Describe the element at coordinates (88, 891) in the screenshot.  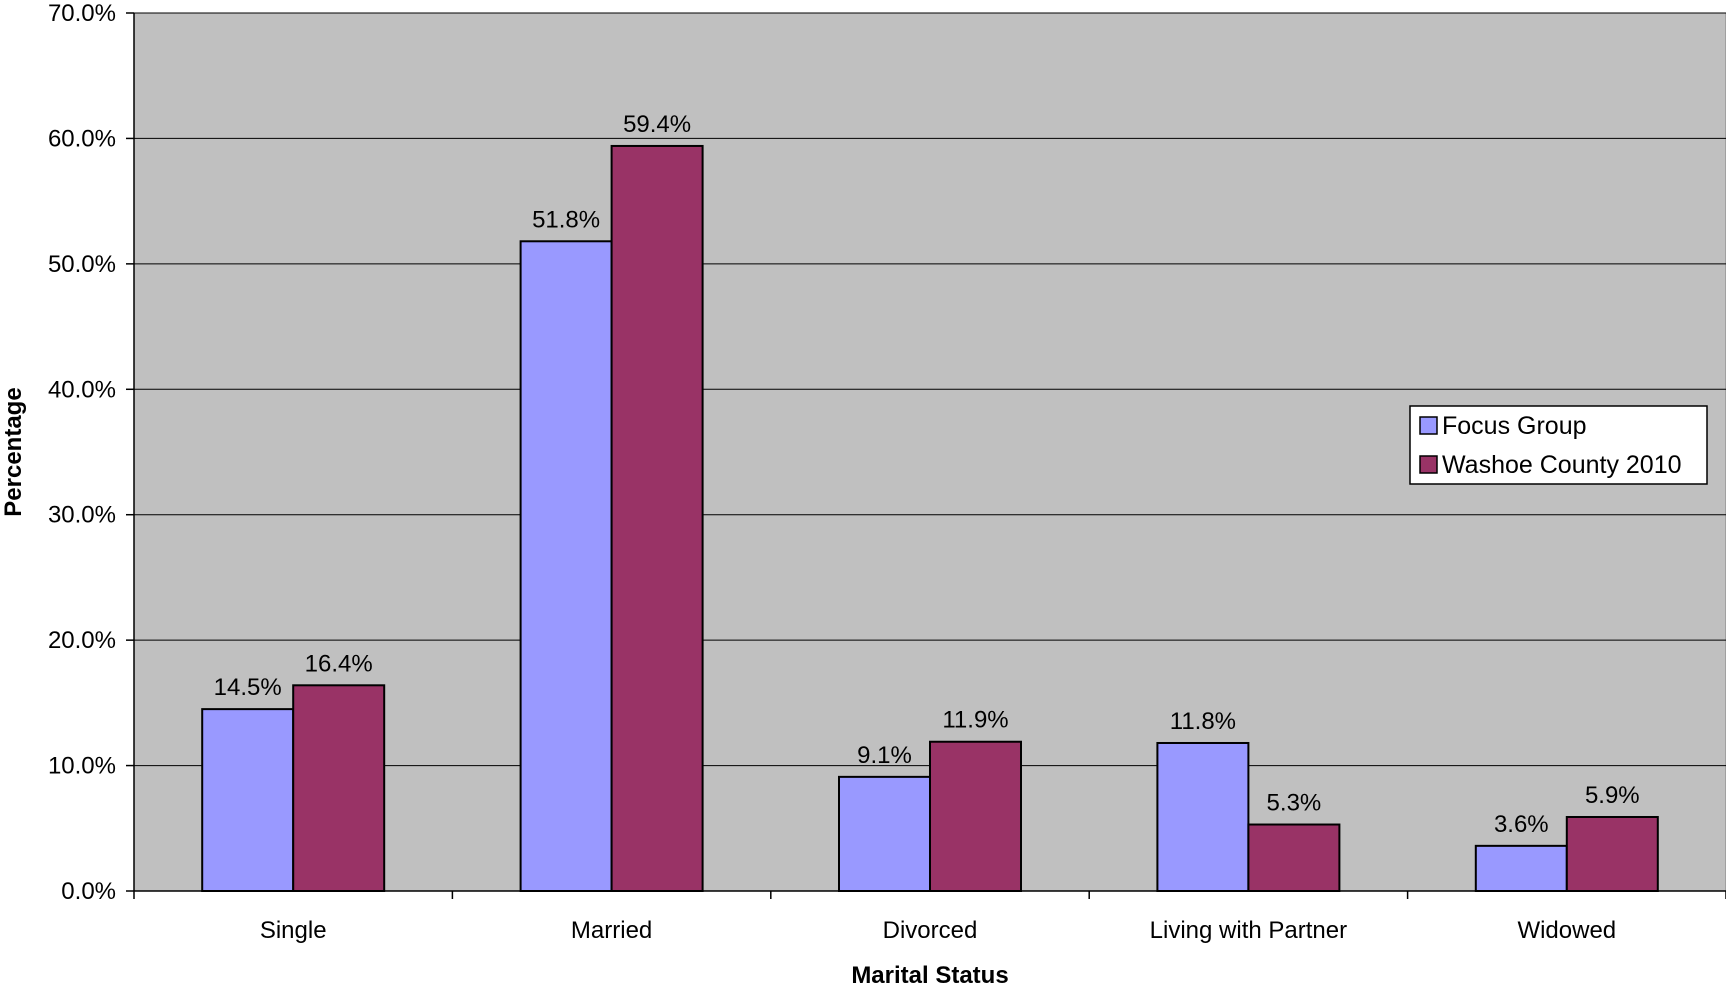
I see `y-tick-label: 0.0%` at that location.